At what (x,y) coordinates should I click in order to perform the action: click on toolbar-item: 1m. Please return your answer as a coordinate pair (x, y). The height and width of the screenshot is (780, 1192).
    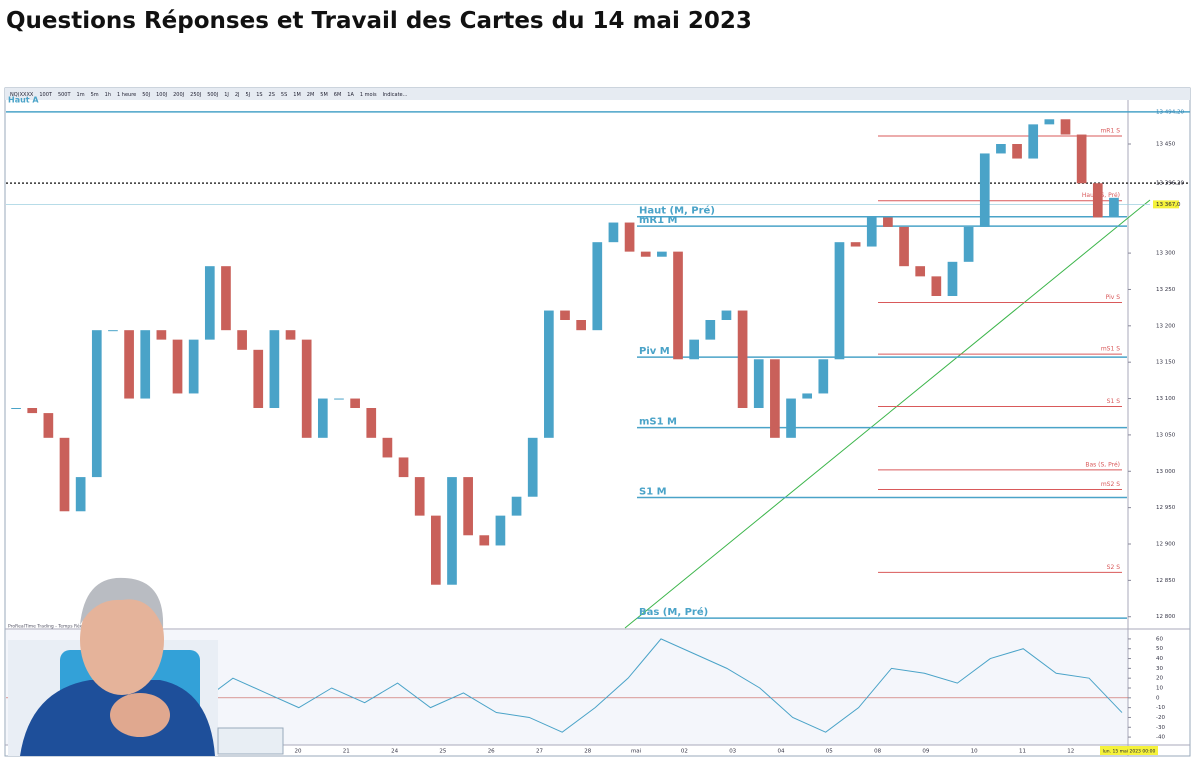
    Looking at the image, I should click on (81, 95).